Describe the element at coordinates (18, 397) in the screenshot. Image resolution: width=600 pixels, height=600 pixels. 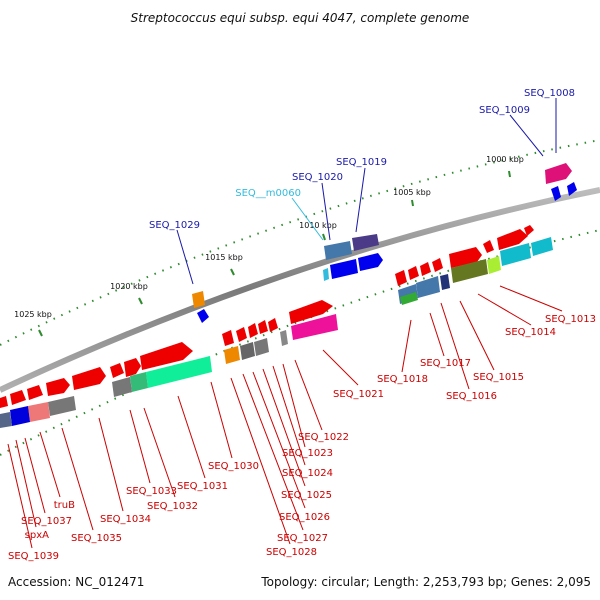
I see `gene-seq-1037a` at that location.